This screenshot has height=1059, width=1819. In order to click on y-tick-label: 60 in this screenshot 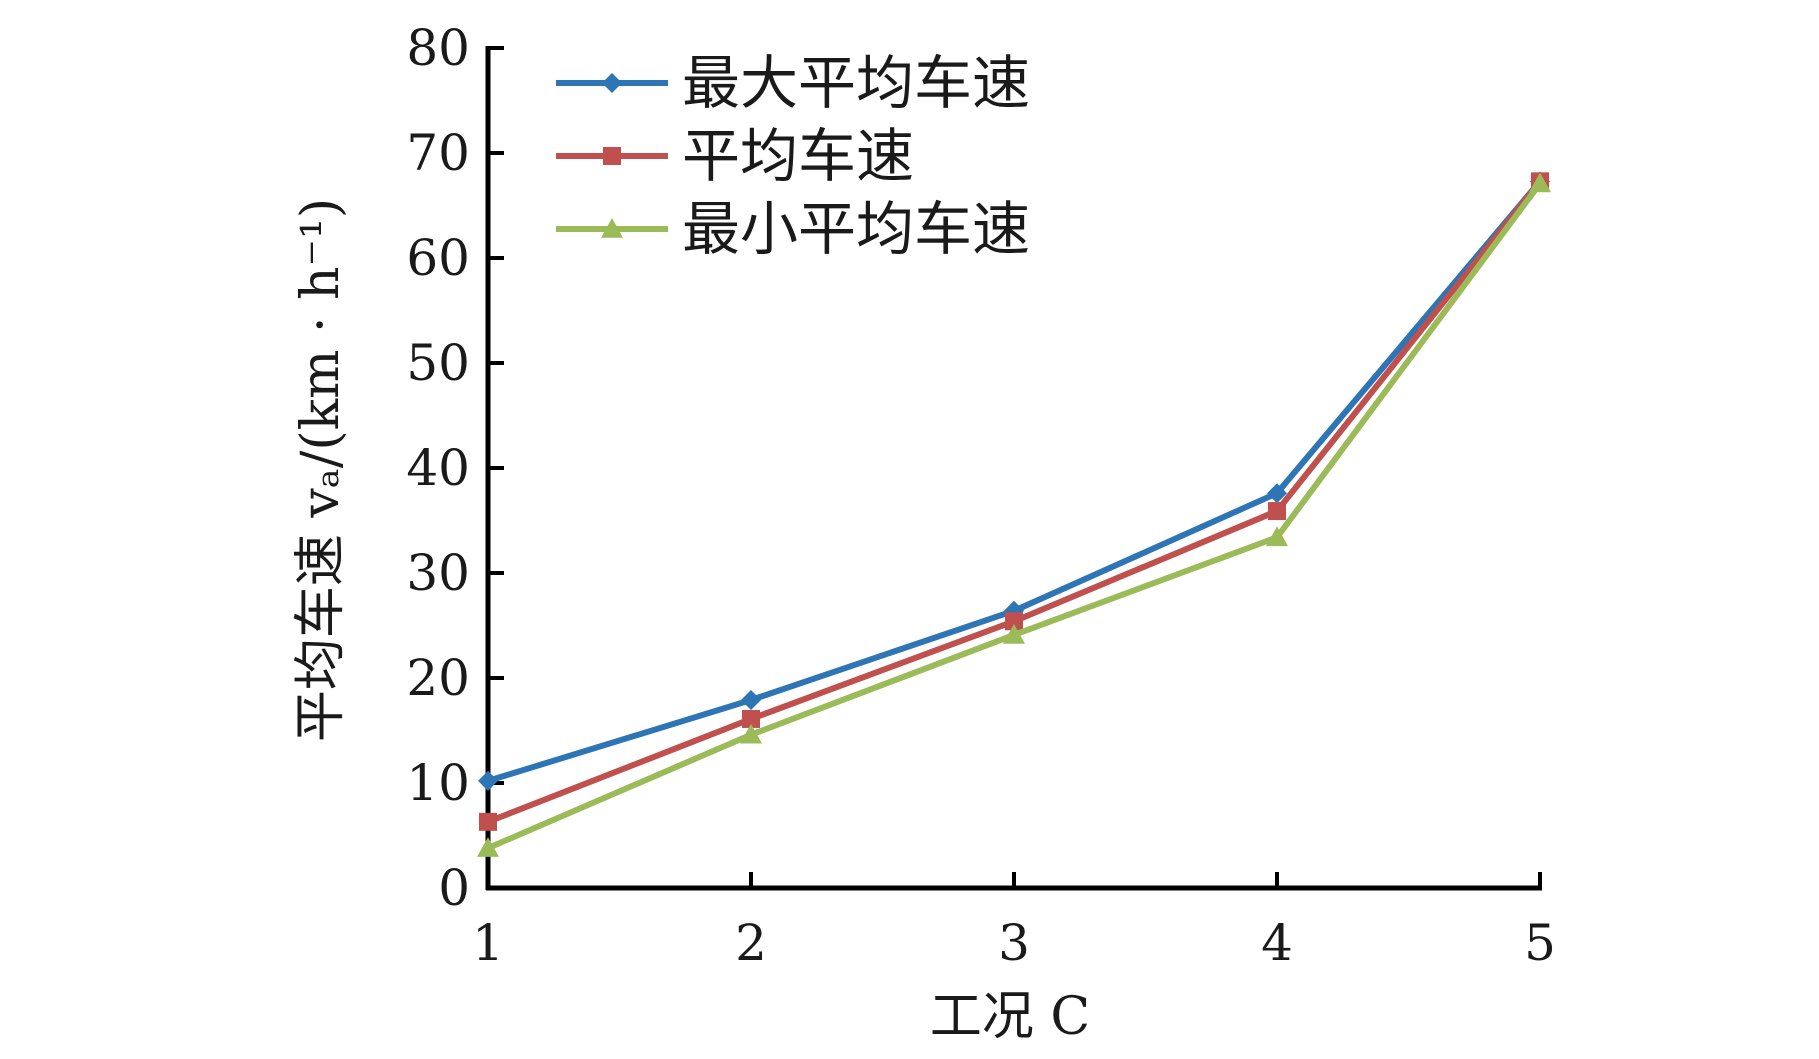, I will do `click(438, 258)`.